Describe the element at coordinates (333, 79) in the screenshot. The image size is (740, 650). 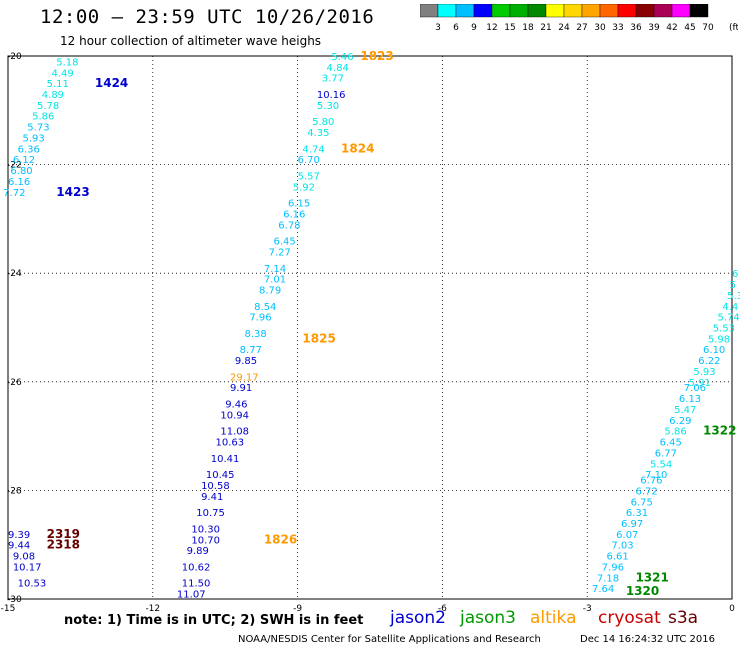
I see `swh-value: 3.77` at that location.